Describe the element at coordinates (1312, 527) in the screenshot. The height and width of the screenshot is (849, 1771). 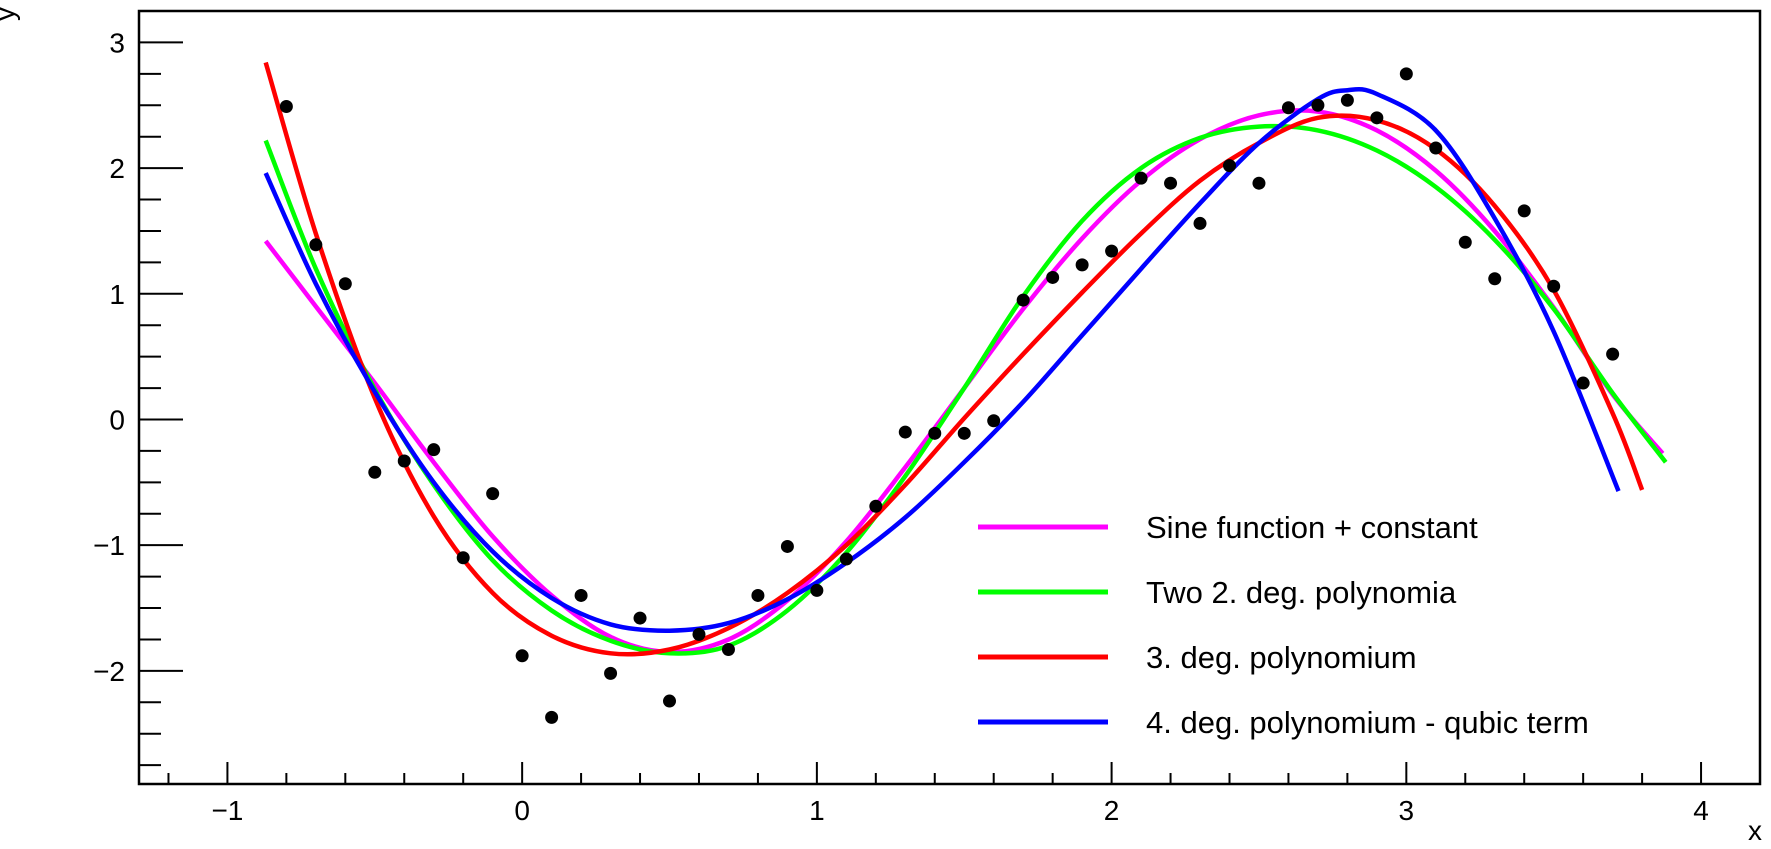
I see `legend-label: Sine function + constant` at that location.